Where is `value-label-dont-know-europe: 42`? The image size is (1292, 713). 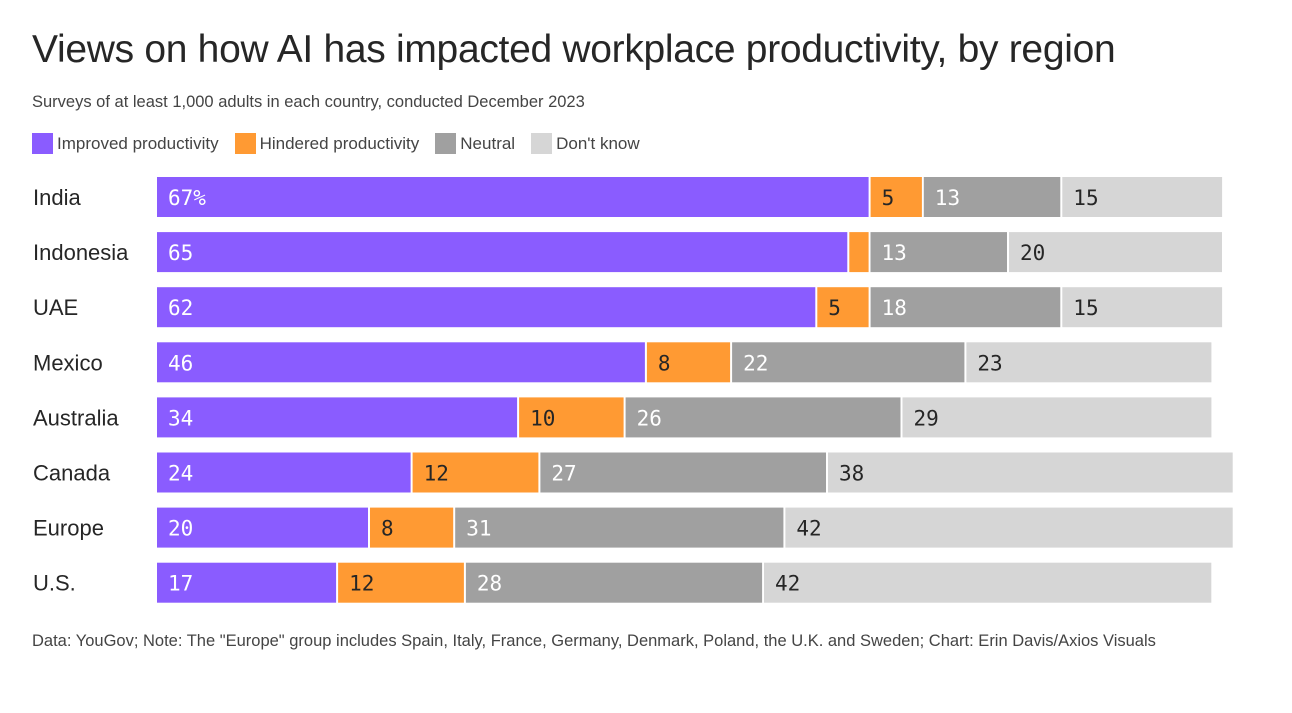 value-label-dont-know-europe: 42 is located at coordinates (808, 529).